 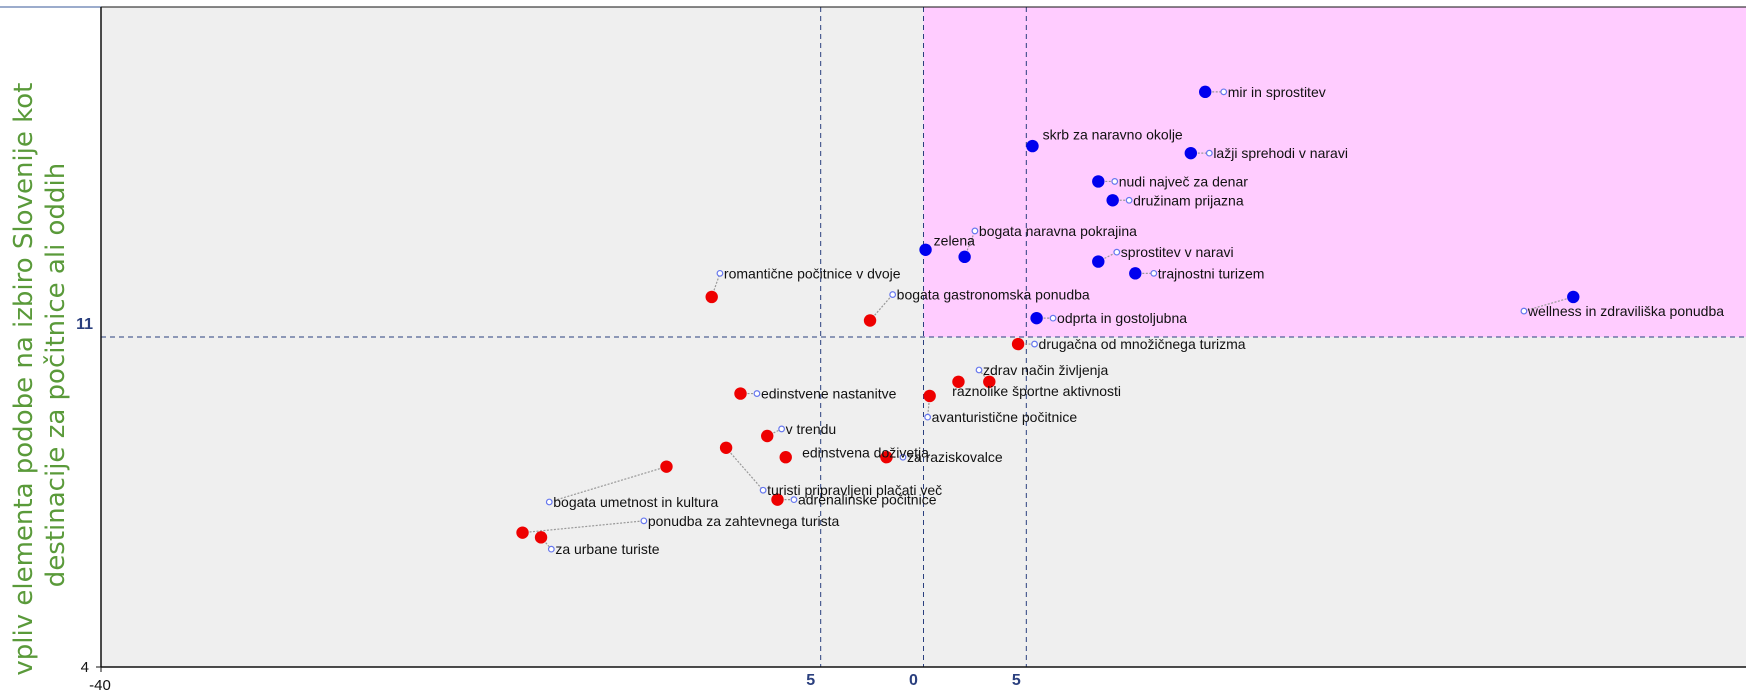 I want to click on point-label-14: zdrav način življenja, so click(x=1045, y=370).